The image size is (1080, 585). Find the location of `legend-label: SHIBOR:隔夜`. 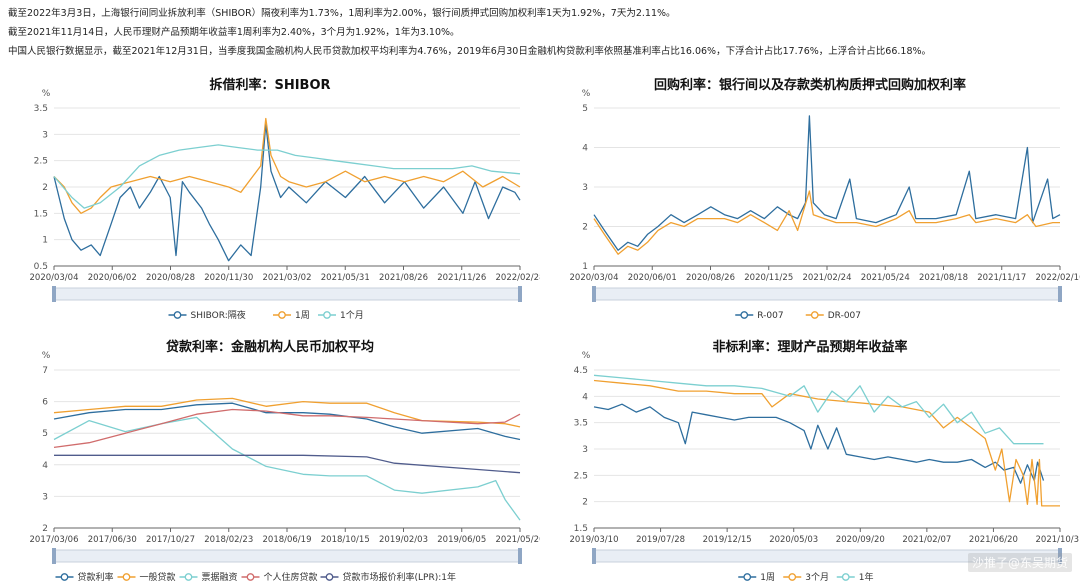

legend-label: SHIBOR:隔夜 is located at coordinates (218, 315).